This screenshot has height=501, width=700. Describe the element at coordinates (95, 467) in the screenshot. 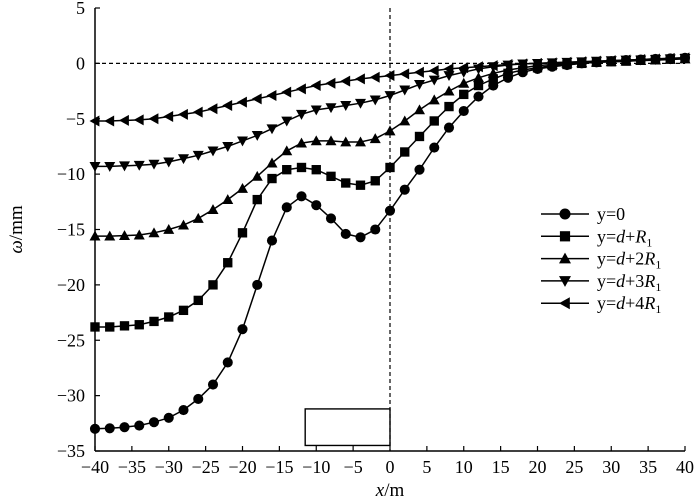

I see `x-tick-label: −40` at that location.